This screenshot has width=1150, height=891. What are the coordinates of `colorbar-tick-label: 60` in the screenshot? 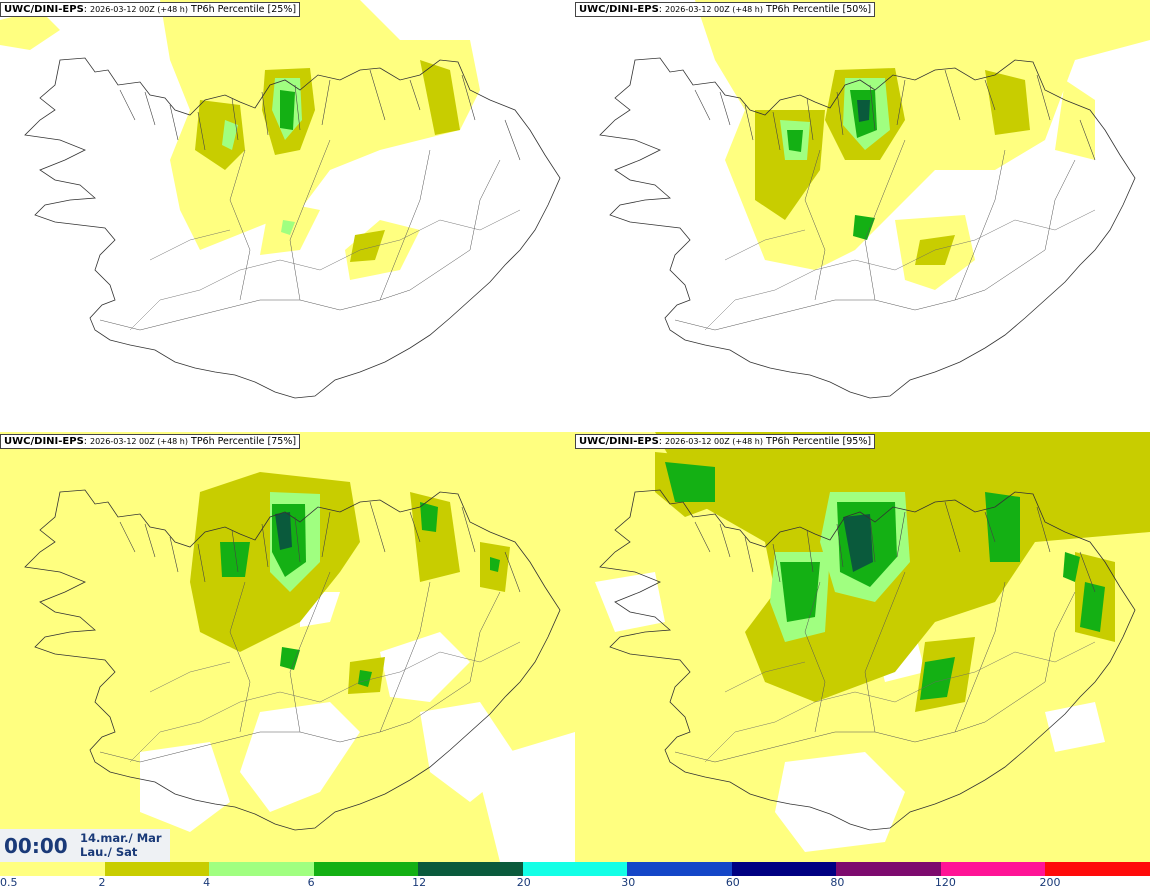 It's located at (732, 882).